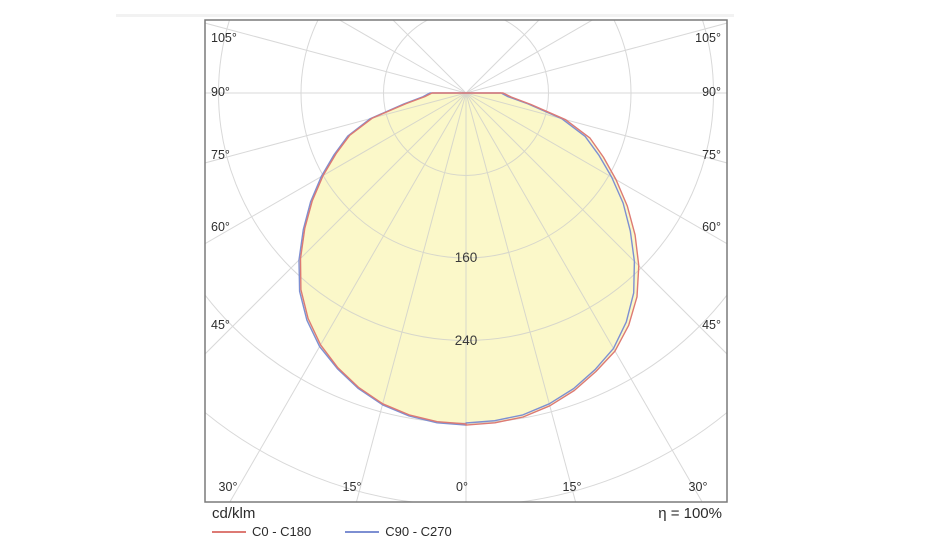  Describe the element at coordinates (690, 513) in the screenshot. I see `efficiency-label: η = 100%` at that location.